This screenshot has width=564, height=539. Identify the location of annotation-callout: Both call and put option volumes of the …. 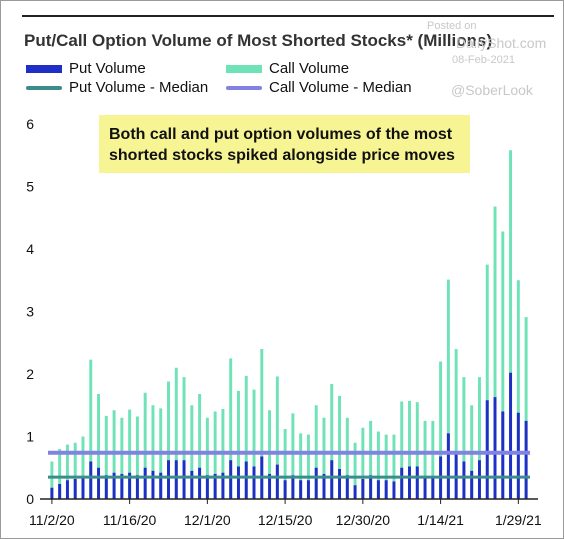
(284, 144).